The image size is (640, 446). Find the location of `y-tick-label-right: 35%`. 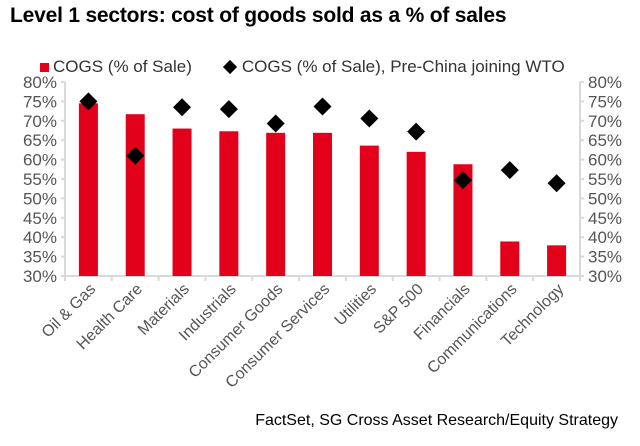

y-tick-label-right: 35% is located at coordinates (605, 257).